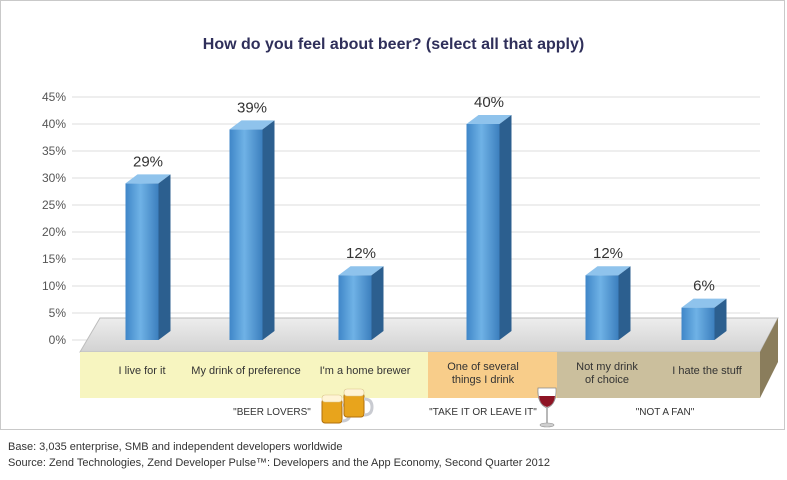 This screenshot has height=480, width=787. Describe the element at coordinates (704, 286) in the screenshot. I see `data-label: 6%` at that location.